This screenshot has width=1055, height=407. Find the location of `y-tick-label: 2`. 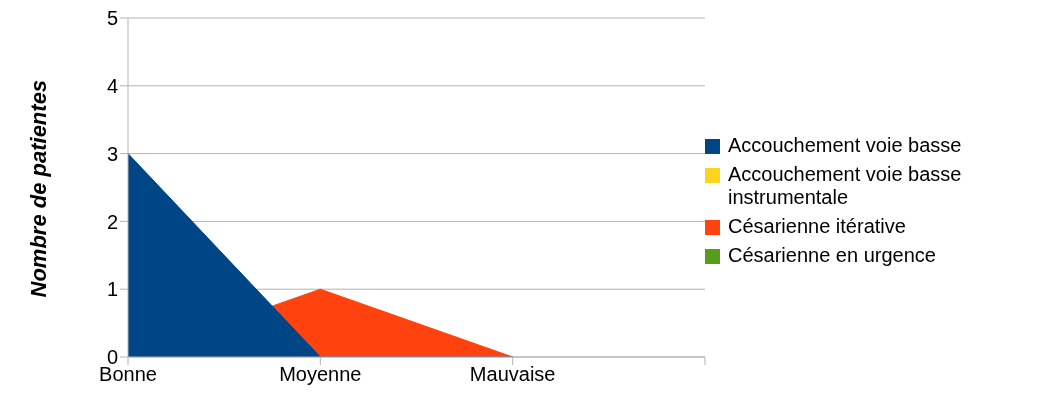

y-tick-label: 2 is located at coordinates (112, 221).